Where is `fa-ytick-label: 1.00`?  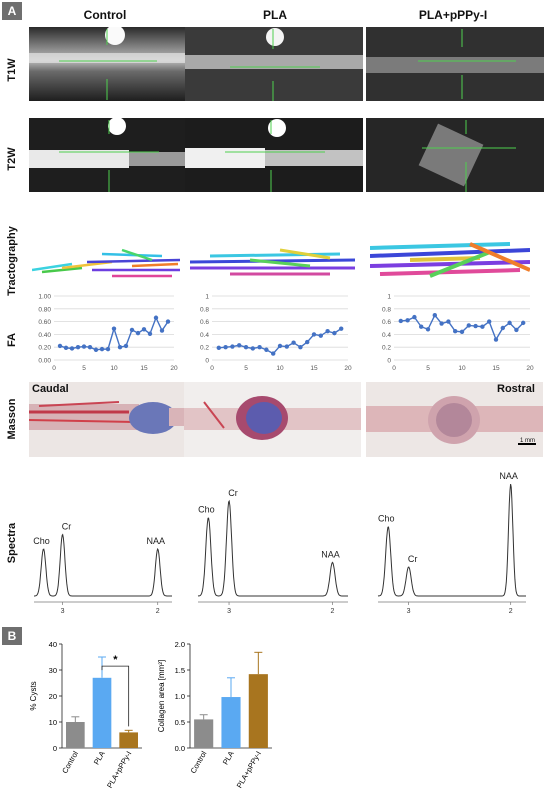
fa-ytick-label: 1.00 is located at coordinates (44, 297).